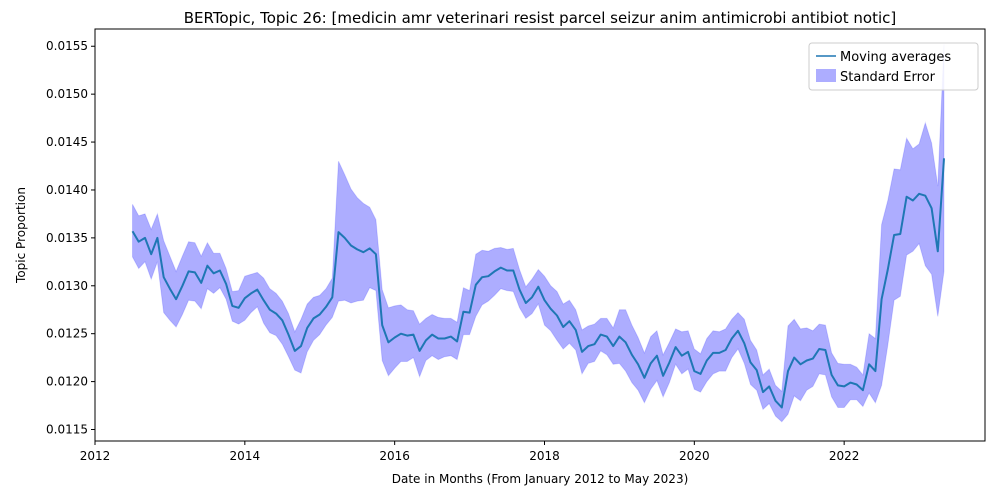 Image resolution: width=1000 pixels, height=504 pixels. Describe the element at coordinates (67, 94) in the screenshot. I see `y-tick-label: 0.0150` at that location.